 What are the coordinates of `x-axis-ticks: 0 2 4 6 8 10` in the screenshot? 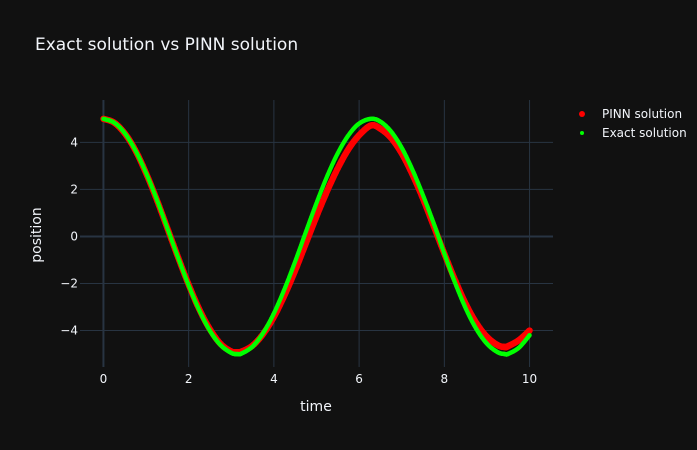 It's located at (319, 379).